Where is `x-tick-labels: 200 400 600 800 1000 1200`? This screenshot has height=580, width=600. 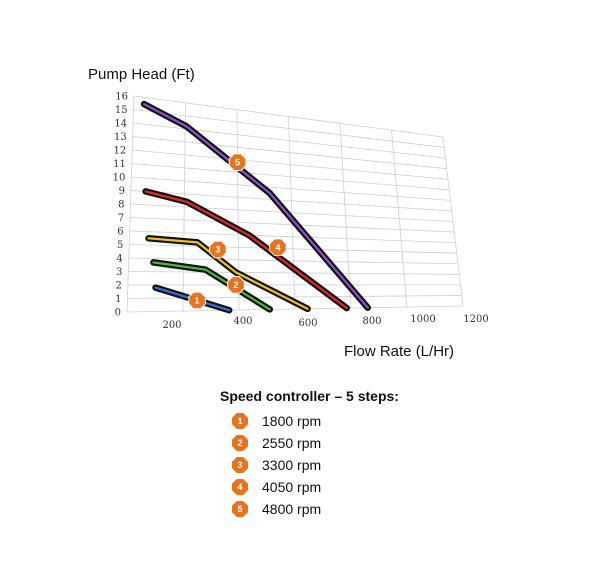
x-tick-labels: 200 400 600 800 1000 1200 is located at coordinates (325, 322).